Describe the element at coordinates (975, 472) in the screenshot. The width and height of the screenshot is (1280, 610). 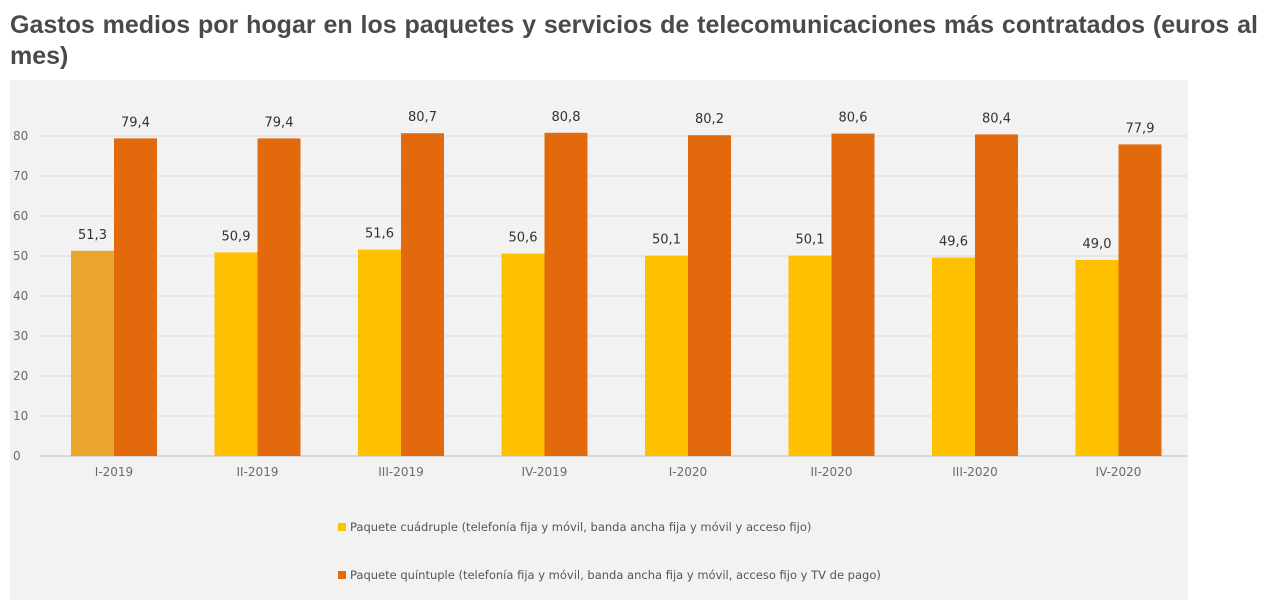
I see `x-tick-label: III-2020` at that location.